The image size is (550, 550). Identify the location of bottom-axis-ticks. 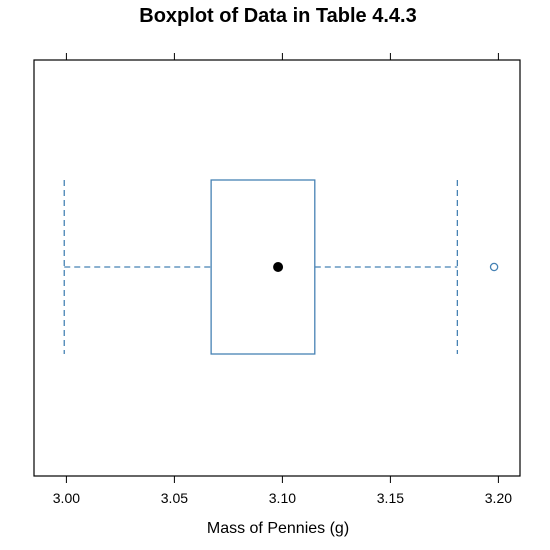
(282, 479).